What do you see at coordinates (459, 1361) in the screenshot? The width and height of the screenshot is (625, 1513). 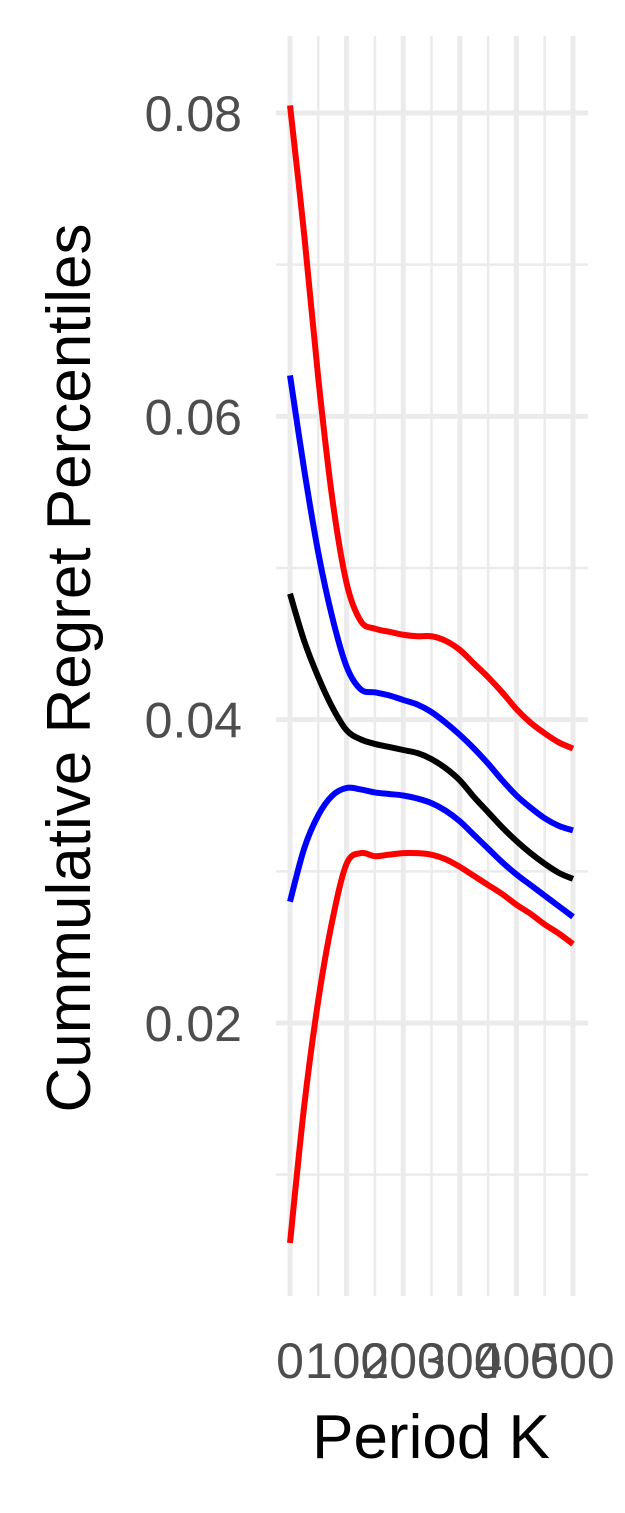 I see `x-tick-label: 300` at bounding box center [459, 1361].